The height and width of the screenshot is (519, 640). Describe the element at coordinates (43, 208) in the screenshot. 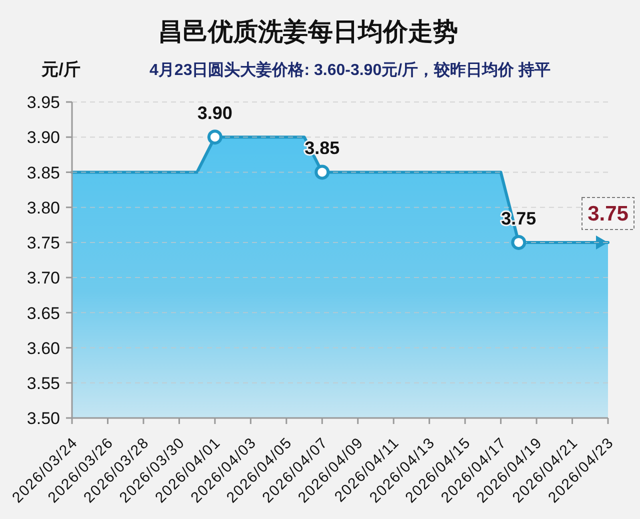

I see `y-tick-label: 3.80` at that location.